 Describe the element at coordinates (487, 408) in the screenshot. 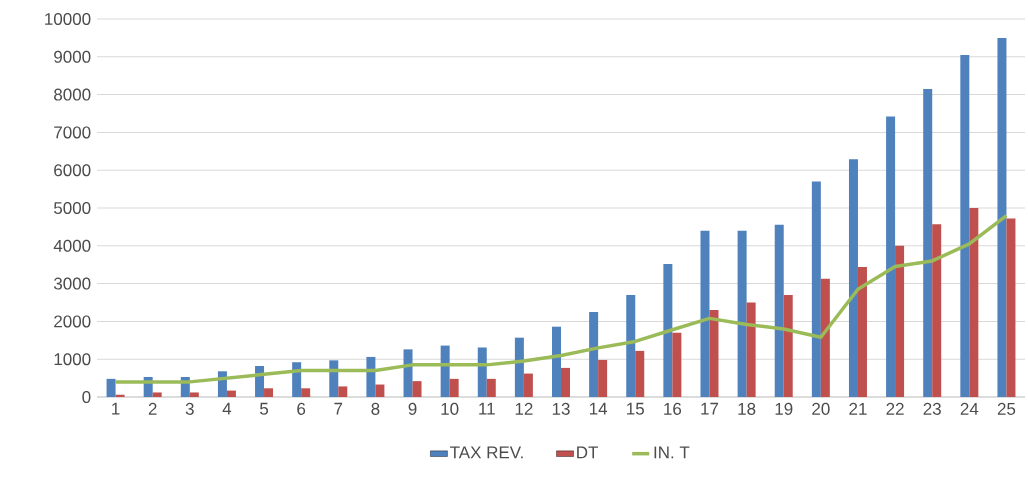

I see `x-tick-label: 11` at that location.